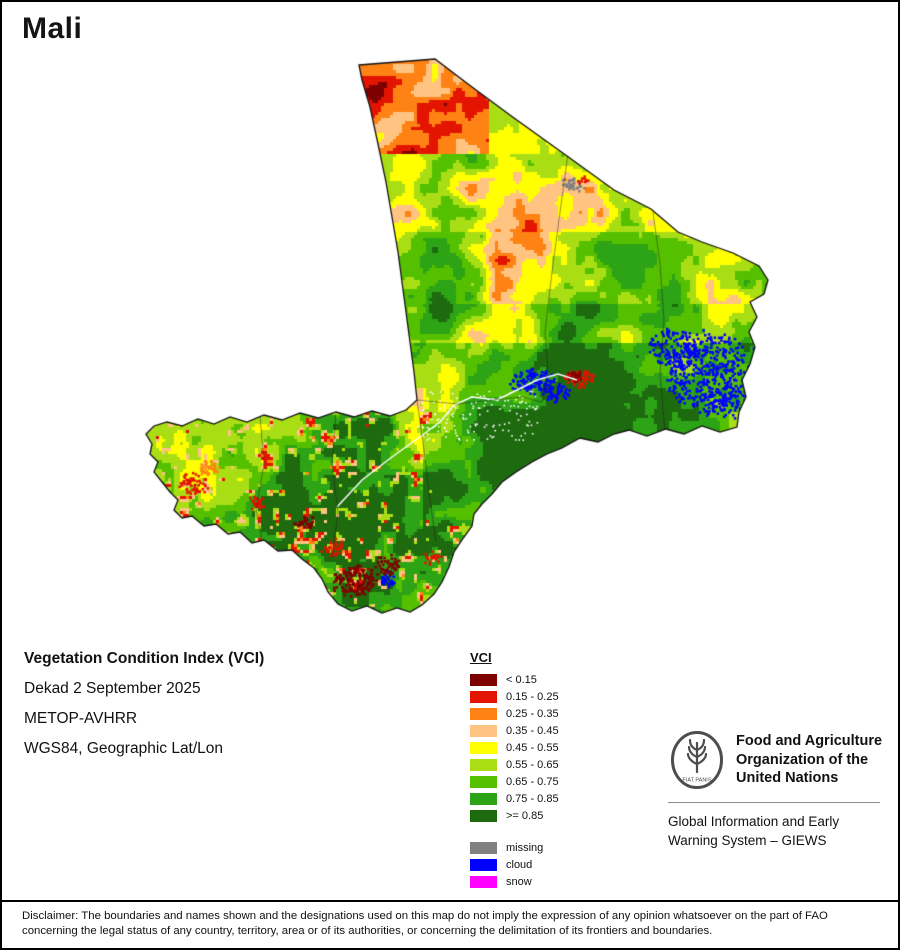  I want to click on legend-label: missing, so click(525, 847).